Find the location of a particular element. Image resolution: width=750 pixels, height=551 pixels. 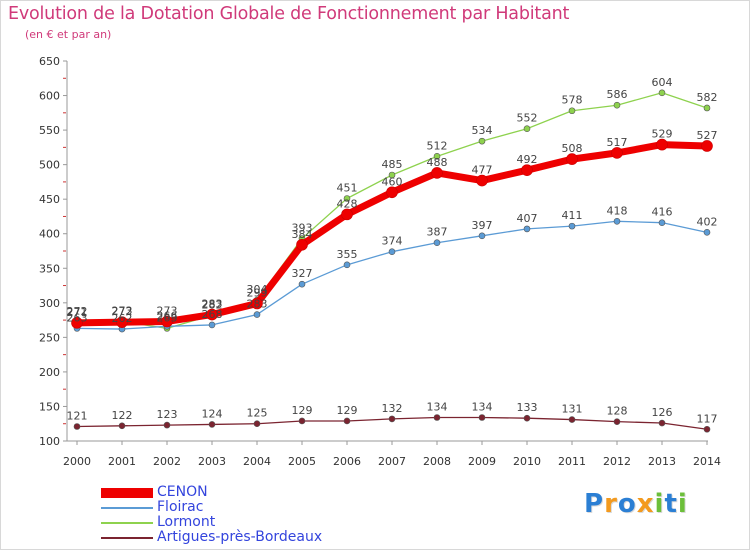

x-tick-label: 2003 is located at coordinates (212, 461).